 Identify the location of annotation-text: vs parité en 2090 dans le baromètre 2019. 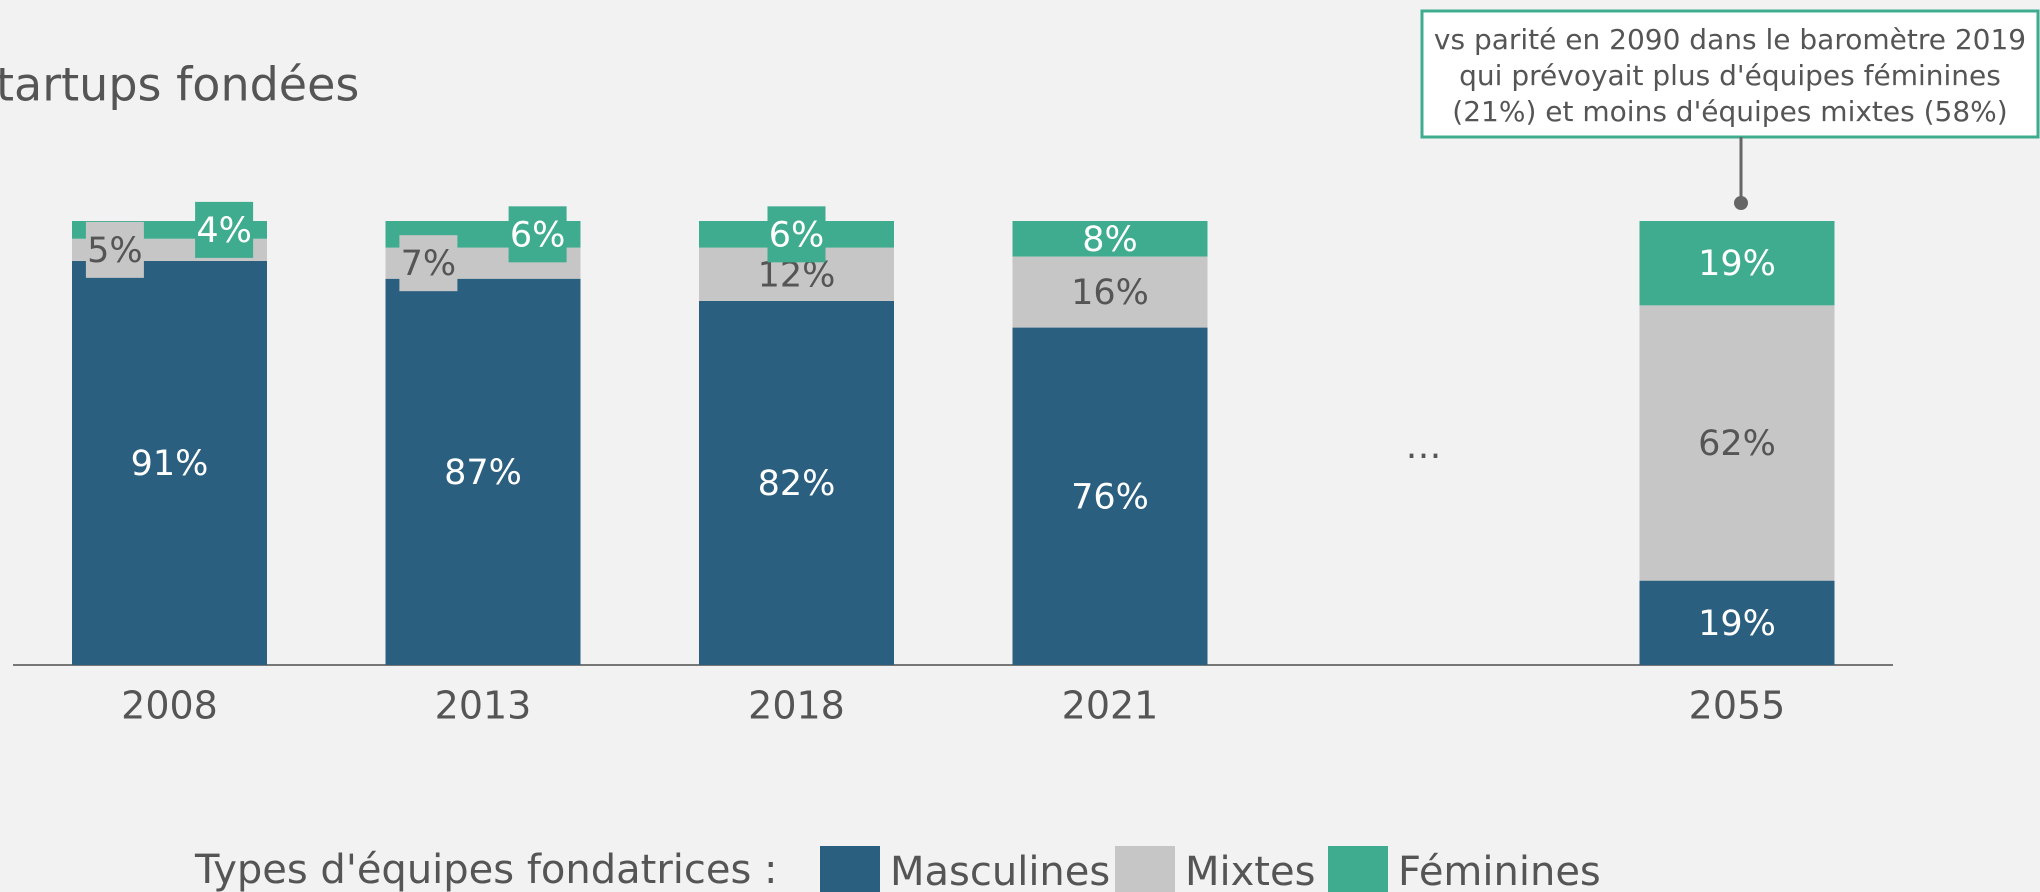
(1730, 39).